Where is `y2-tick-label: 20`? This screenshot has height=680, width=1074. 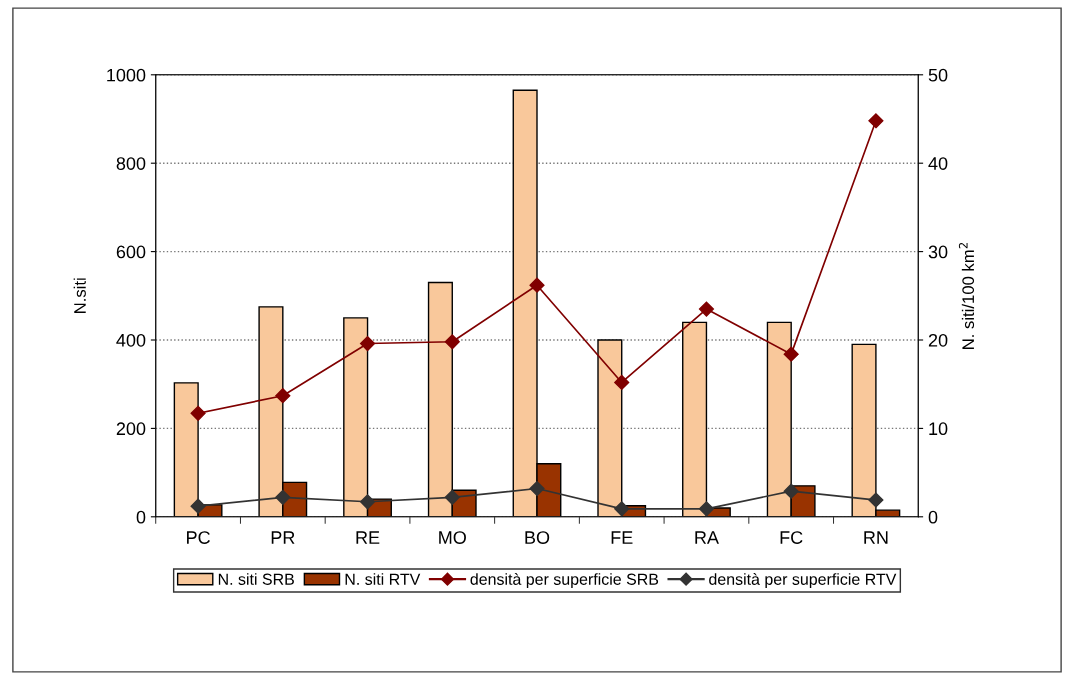
y2-tick-label: 20 is located at coordinates (938, 340).